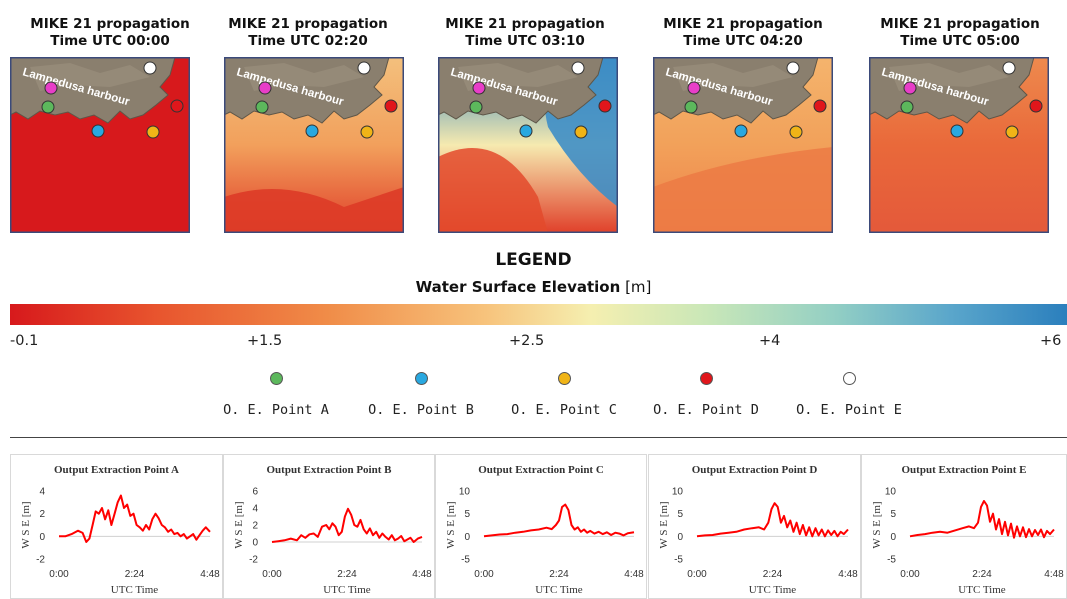  I want to click on chart-title: Output Extraction Point C, so click(541, 470).